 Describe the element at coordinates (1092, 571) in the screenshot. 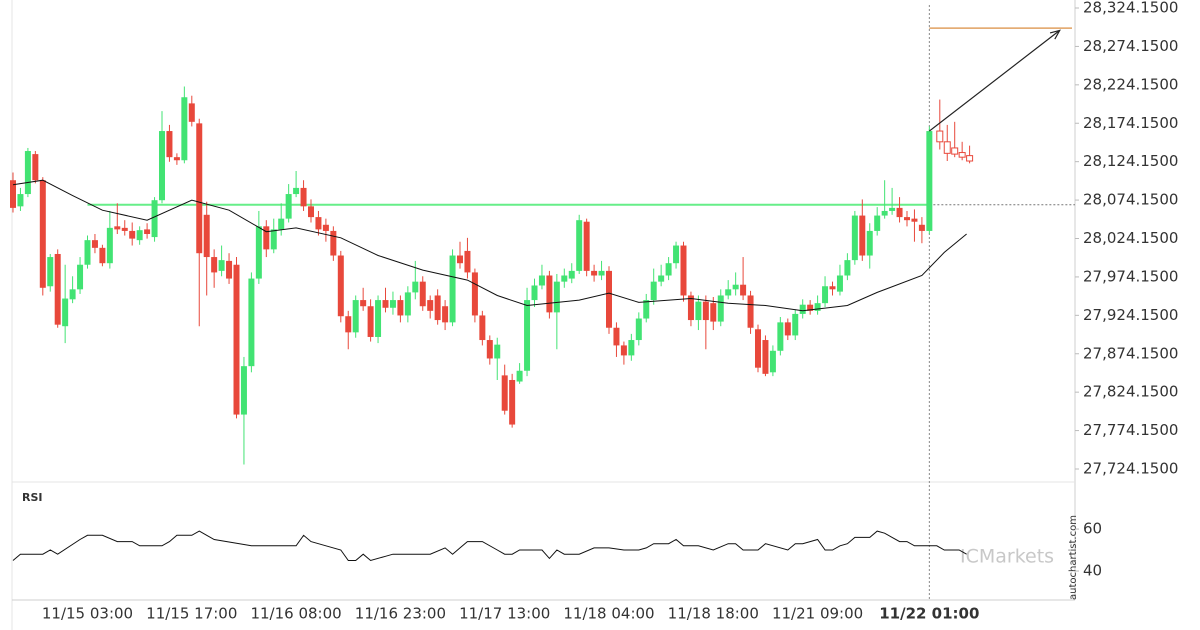

I see `rsi-tick-label: 40` at that location.